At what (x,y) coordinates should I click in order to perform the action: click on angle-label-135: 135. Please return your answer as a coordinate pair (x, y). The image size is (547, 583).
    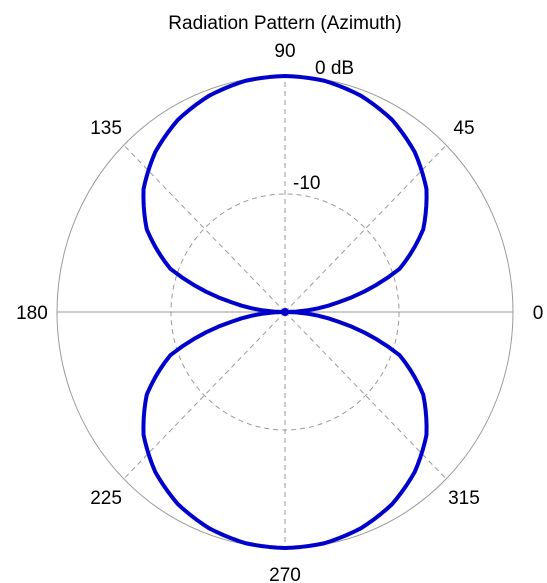
    Looking at the image, I should click on (106, 128).